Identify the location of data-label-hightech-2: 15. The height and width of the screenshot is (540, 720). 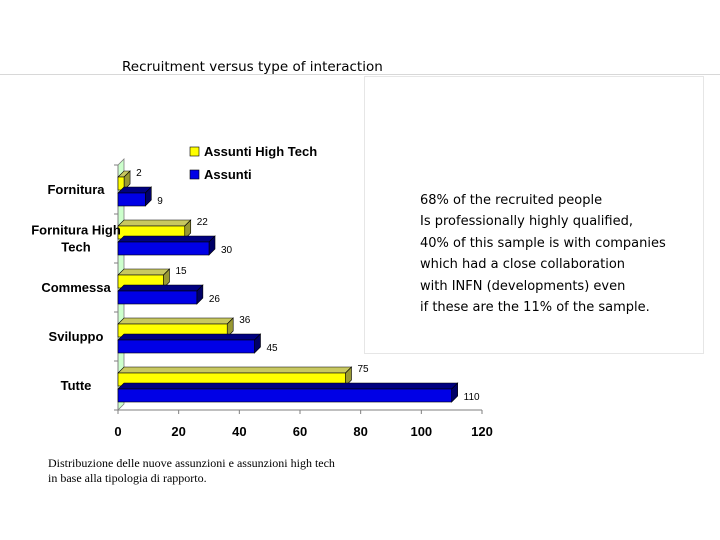
(182, 271).